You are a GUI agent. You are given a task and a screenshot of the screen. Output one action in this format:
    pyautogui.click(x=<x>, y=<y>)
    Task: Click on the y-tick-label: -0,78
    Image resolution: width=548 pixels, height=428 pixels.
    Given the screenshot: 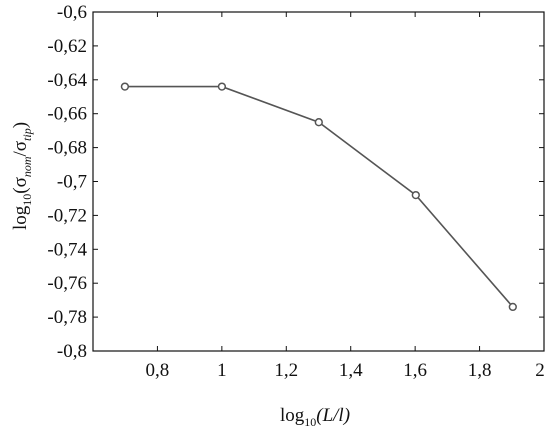 What is the action you would take?
    pyautogui.click(x=67, y=317)
    